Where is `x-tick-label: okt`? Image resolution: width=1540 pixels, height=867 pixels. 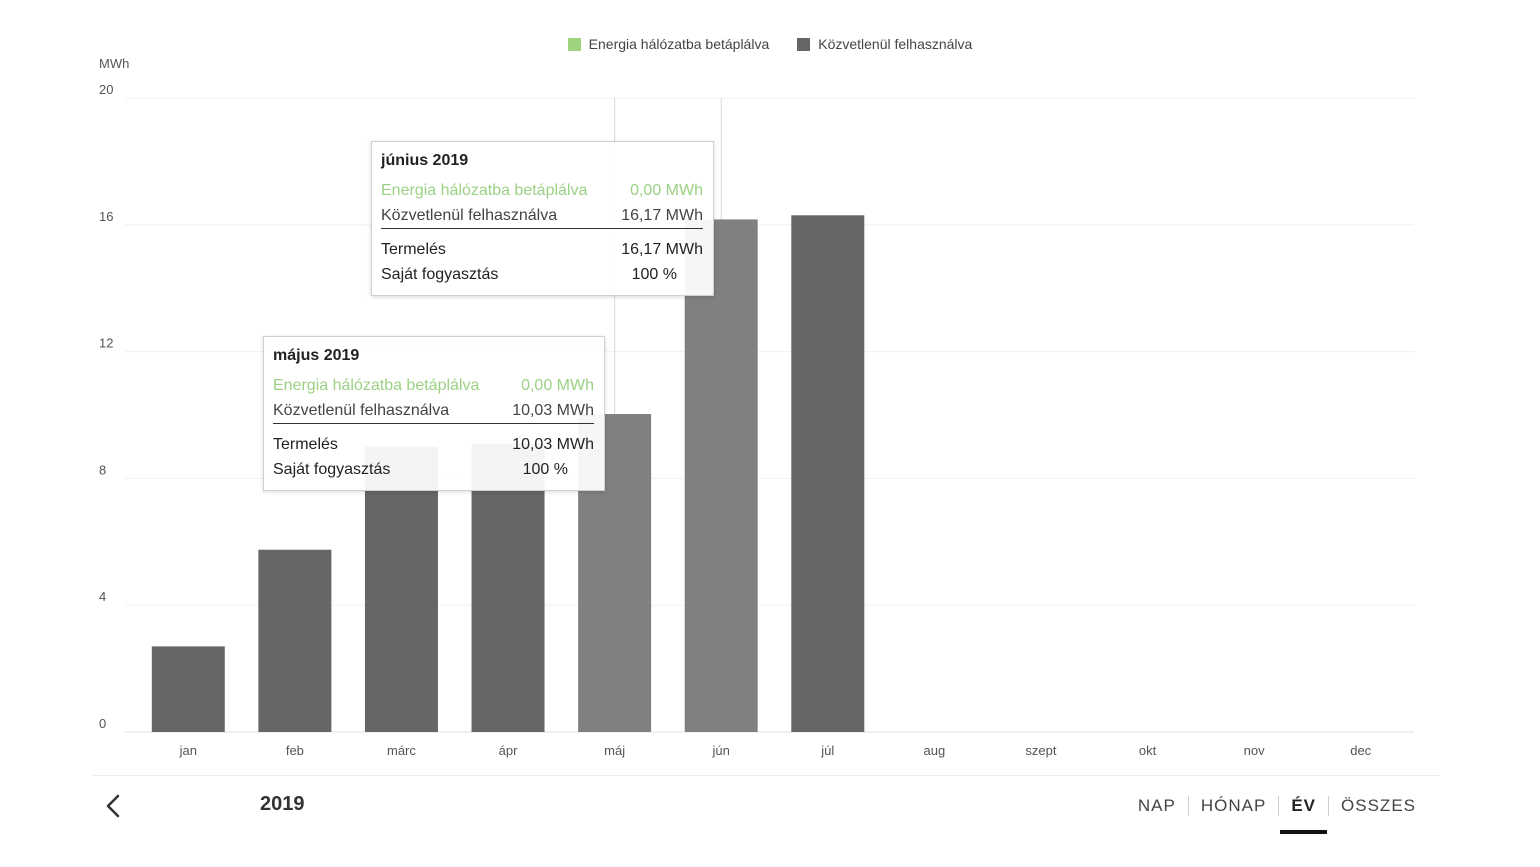
x-tick-label: okt is located at coordinates (1148, 750).